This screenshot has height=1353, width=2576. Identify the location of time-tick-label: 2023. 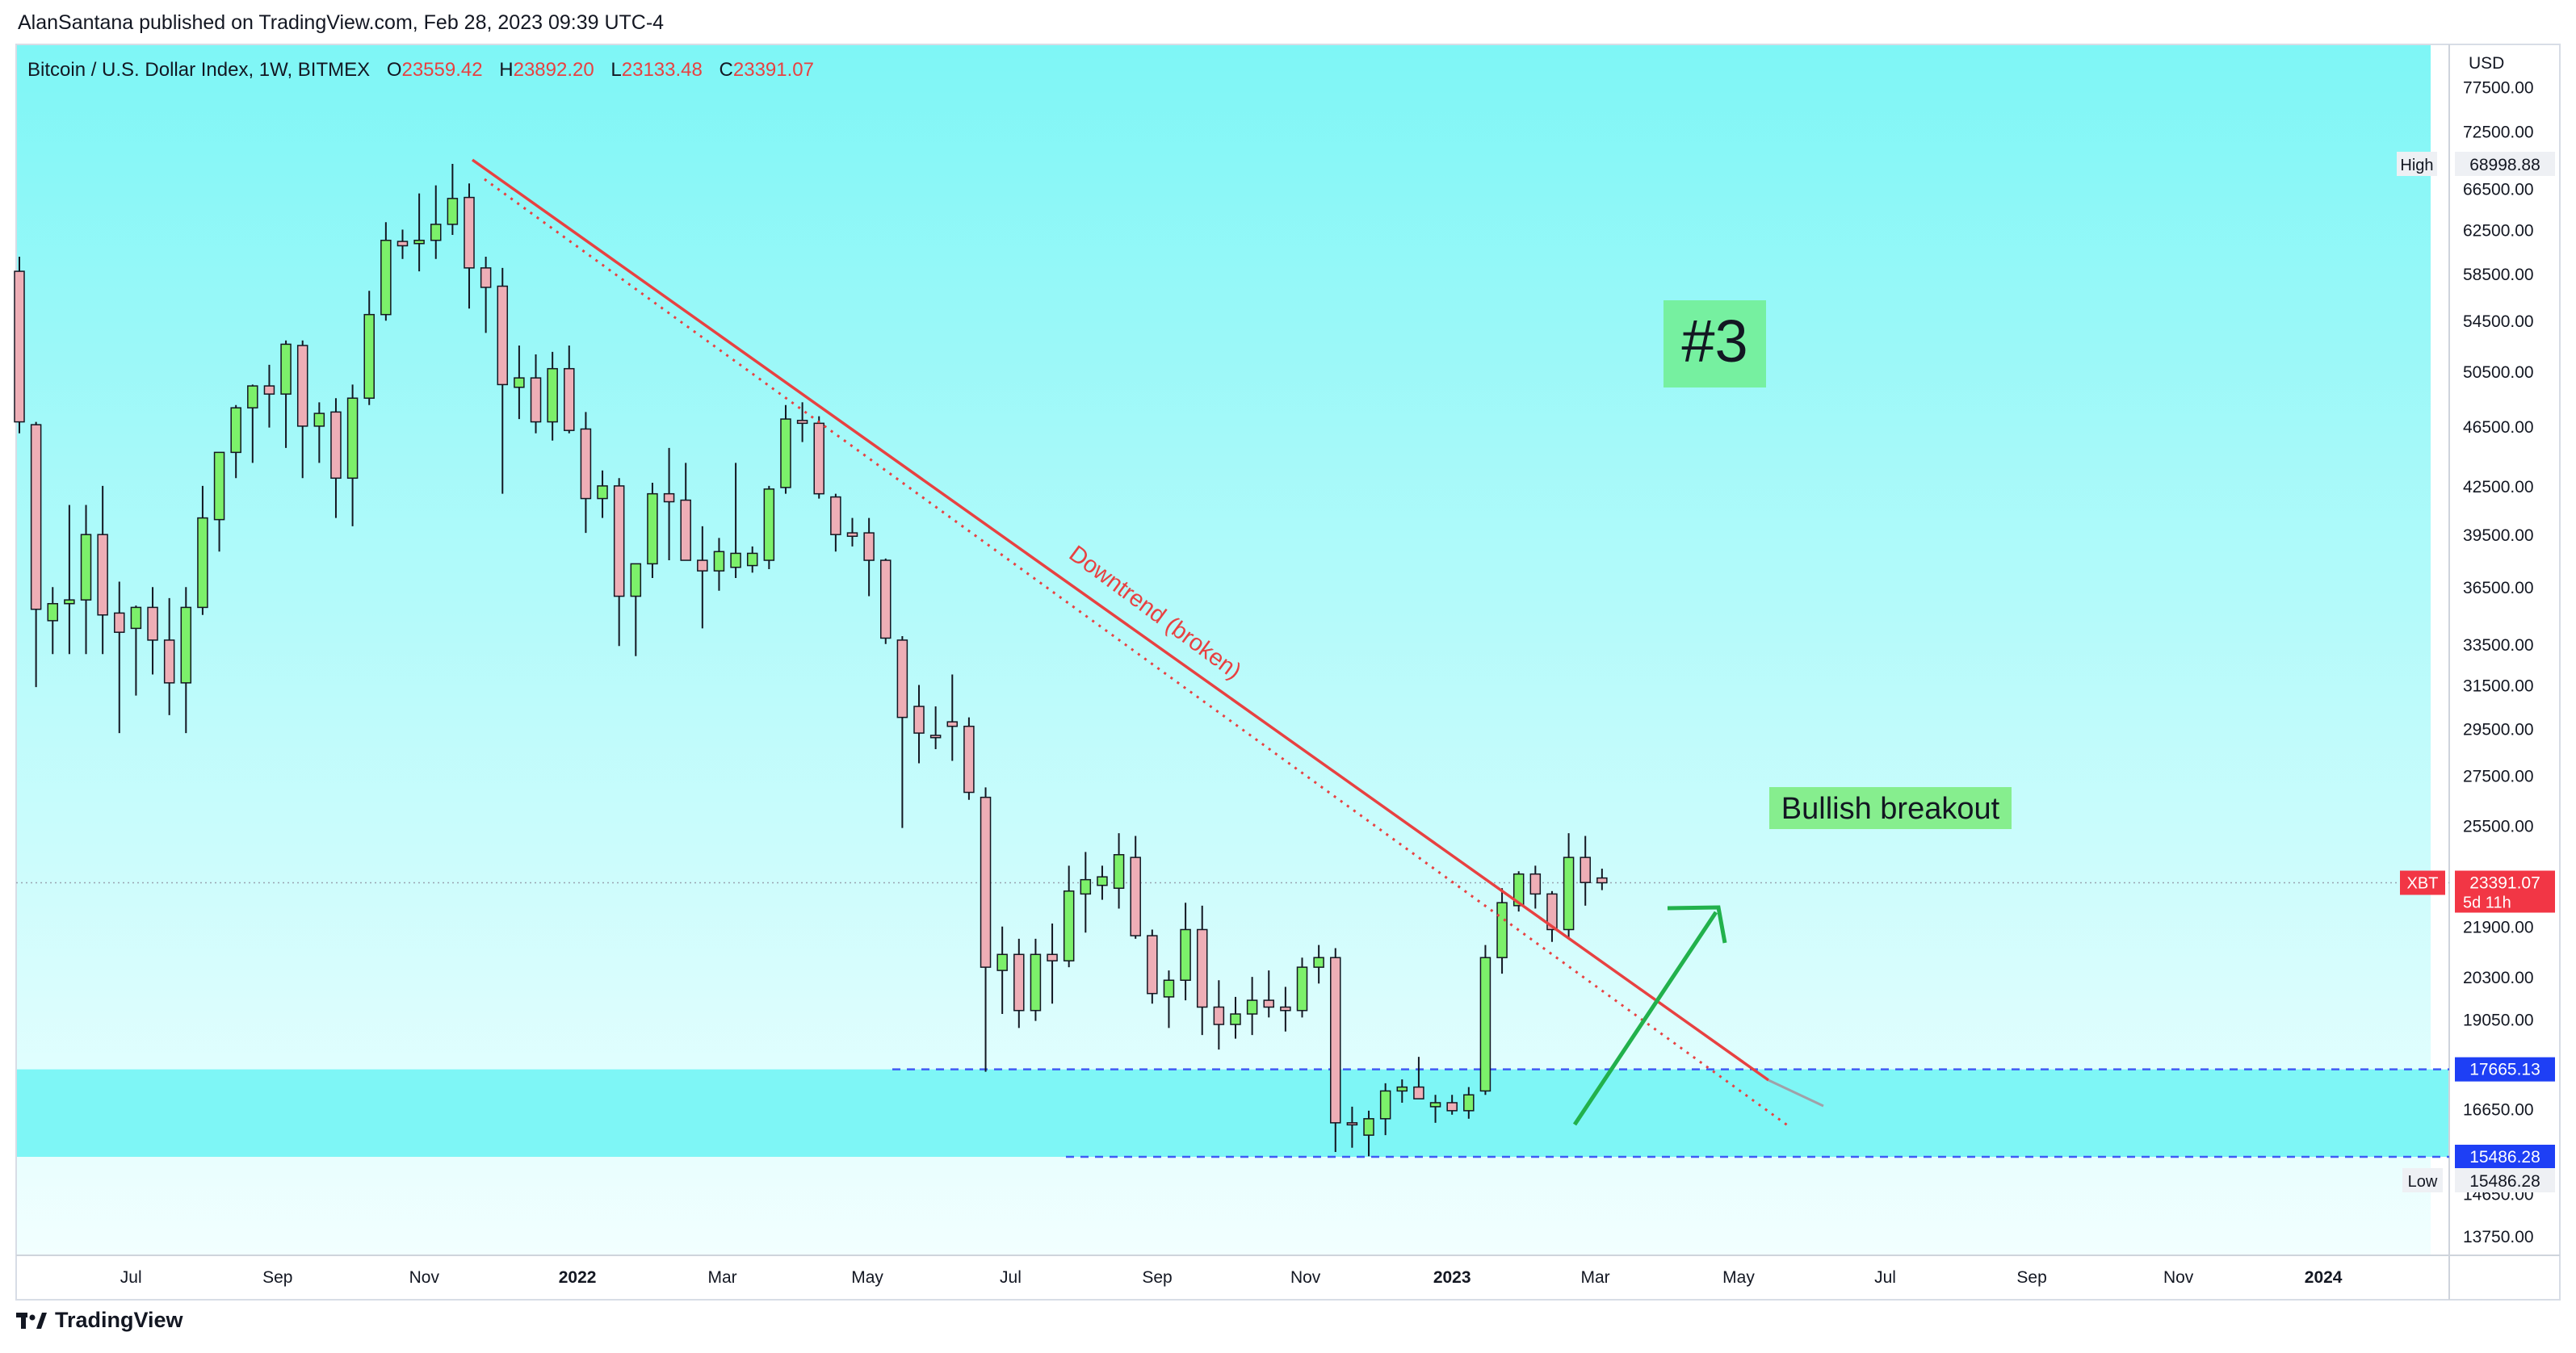
(1452, 1277).